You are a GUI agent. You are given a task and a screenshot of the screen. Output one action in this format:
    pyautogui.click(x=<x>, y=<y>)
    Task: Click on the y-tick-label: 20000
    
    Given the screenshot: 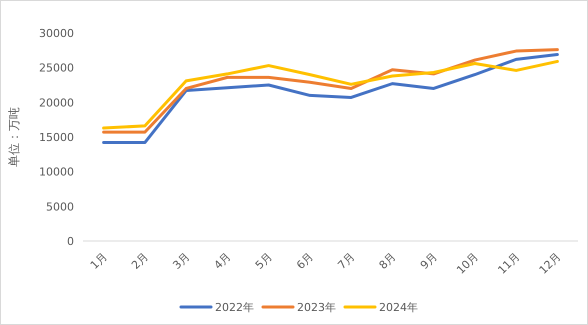 What is the action you would take?
    pyautogui.click(x=56, y=103)
    